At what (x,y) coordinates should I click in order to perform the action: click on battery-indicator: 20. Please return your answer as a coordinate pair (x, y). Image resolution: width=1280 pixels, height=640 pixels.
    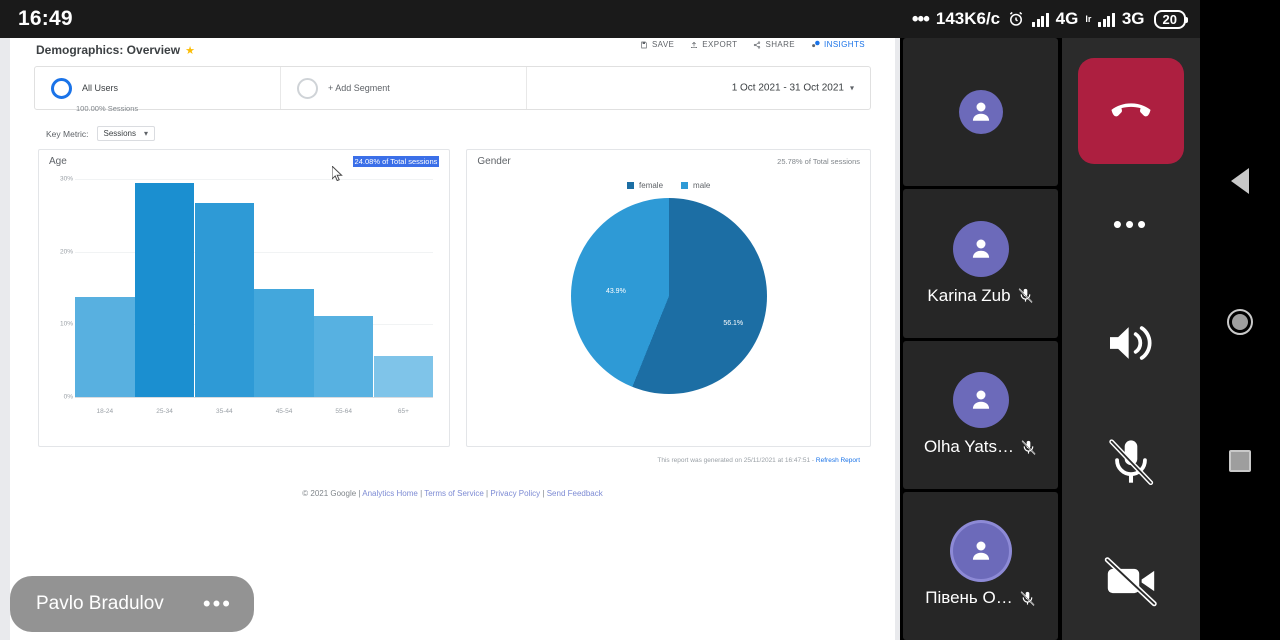
    Looking at the image, I should click on (1171, 19).